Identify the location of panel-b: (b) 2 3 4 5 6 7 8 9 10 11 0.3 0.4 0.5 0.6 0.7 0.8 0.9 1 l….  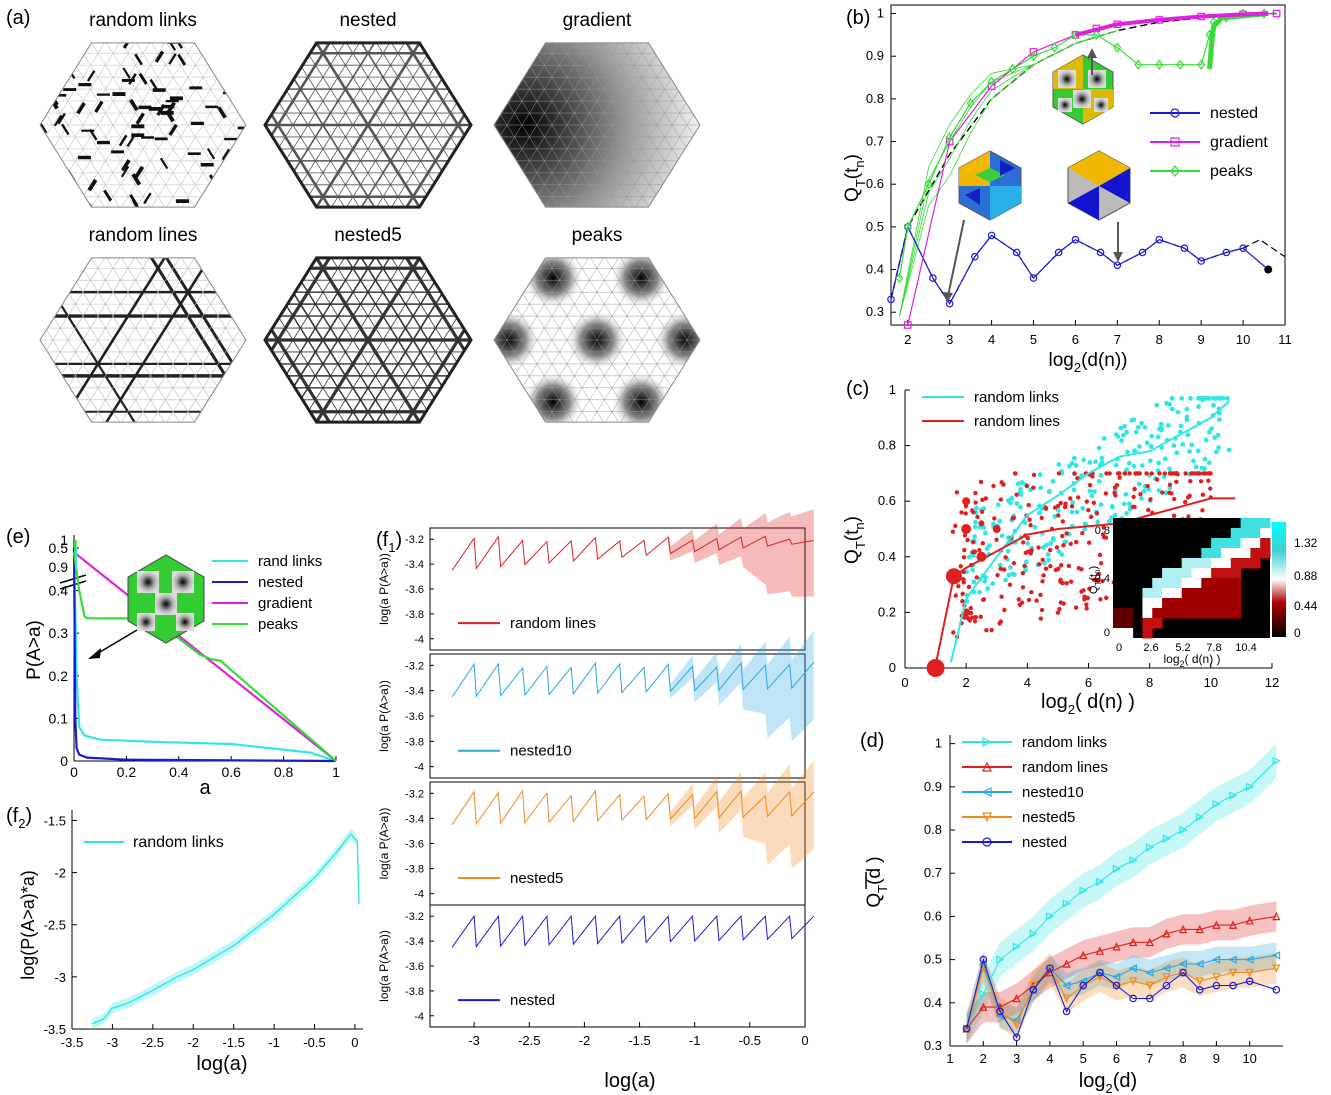
(1067, 189).